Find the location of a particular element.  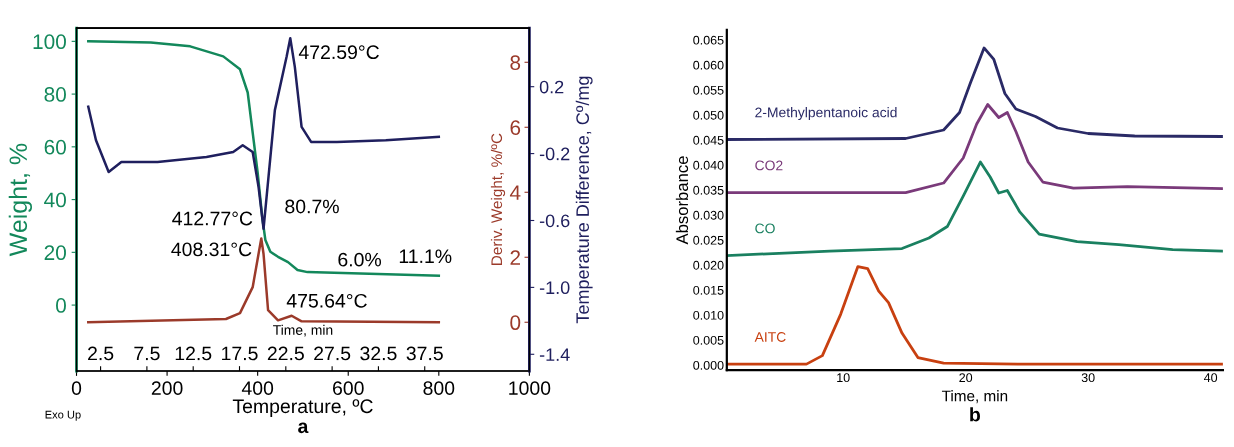

y-tick-label: 0 is located at coordinates (61, 305).